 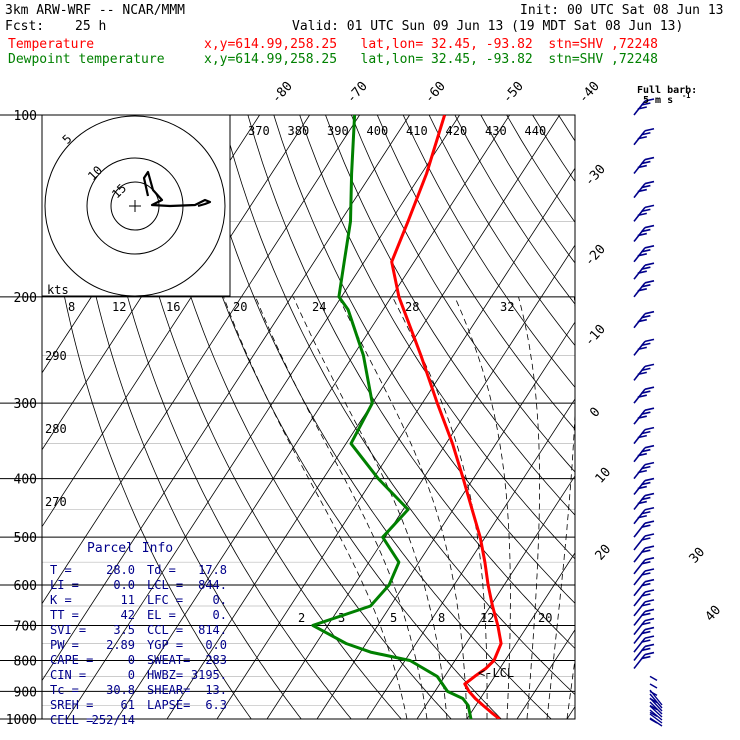 What do you see at coordinates (161, 570) in the screenshot?
I see `parcel-param-name: Td =` at bounding box center [161, 570].